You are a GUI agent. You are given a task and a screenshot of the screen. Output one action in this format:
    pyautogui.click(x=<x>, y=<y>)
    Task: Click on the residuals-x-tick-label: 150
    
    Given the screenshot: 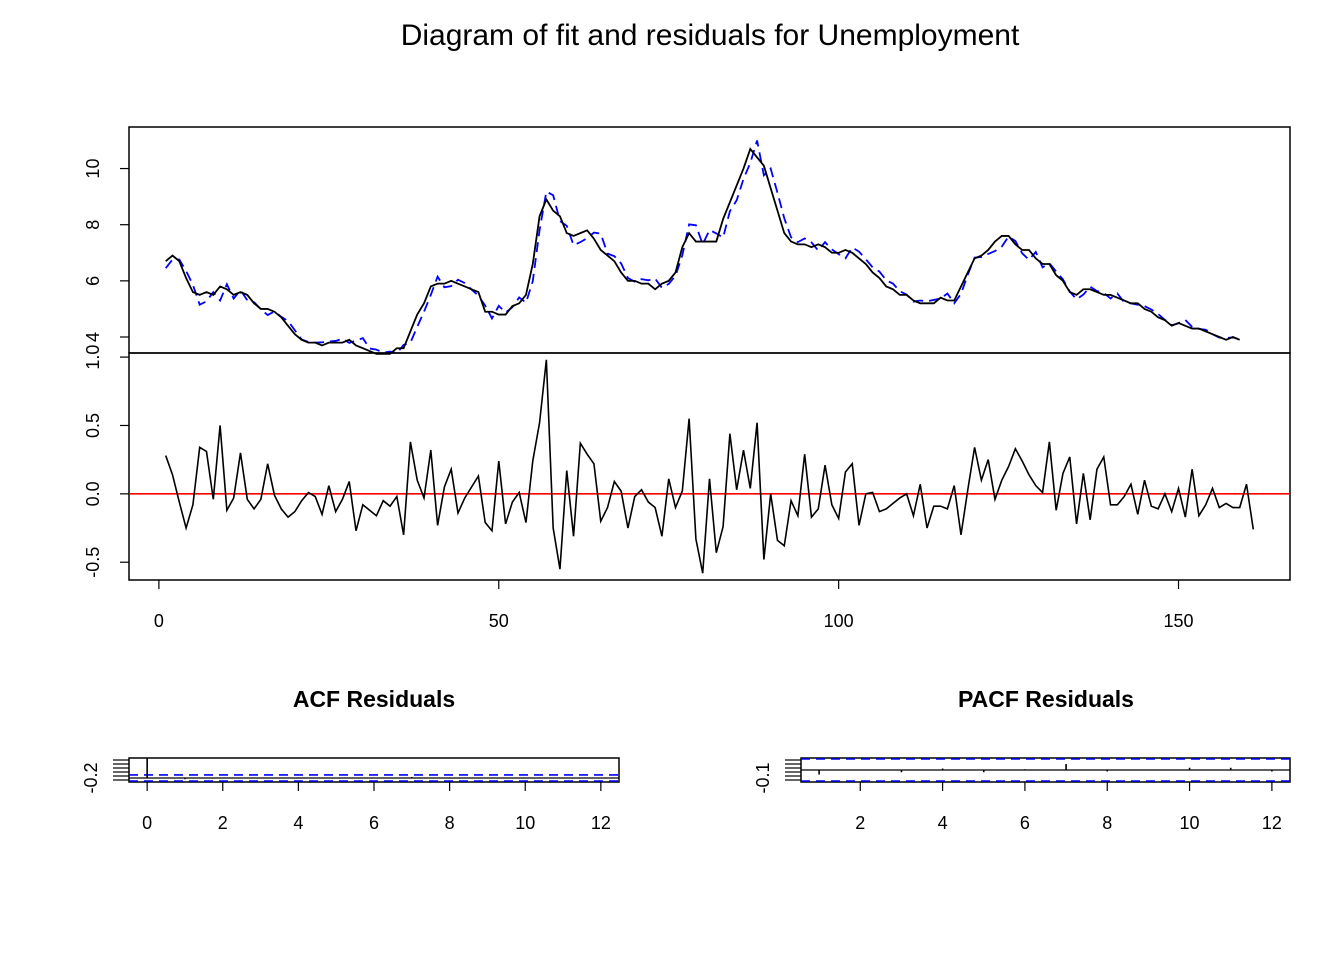 What is the action you would take?
    pyautogui.click(x=1178, y=621)
    